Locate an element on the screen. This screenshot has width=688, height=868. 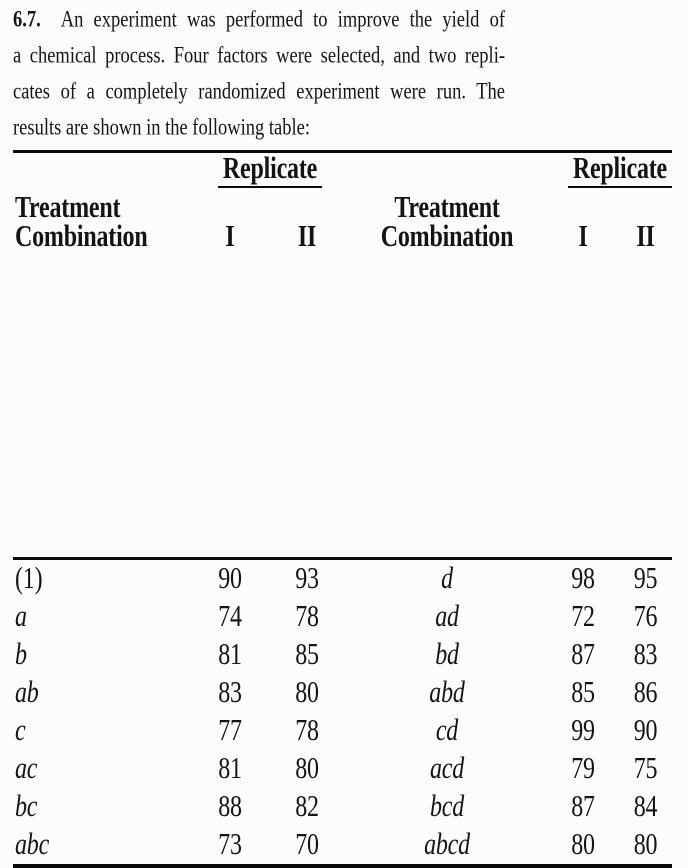
rep1-cell: 98 is located at coordinates (583, 578).